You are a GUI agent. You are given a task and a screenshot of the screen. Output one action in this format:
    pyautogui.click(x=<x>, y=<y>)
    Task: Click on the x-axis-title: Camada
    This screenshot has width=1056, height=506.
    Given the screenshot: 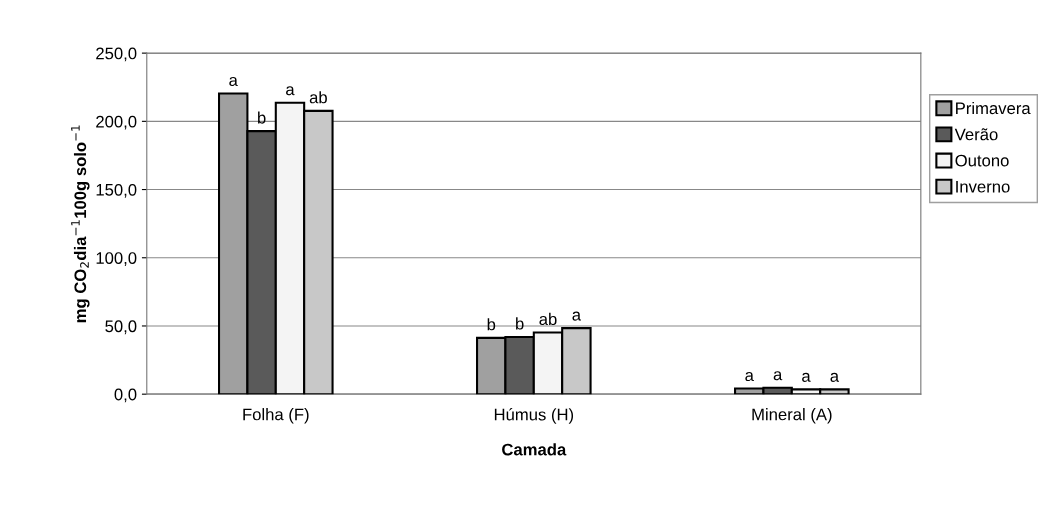 What is the action you would take?
    pyautogui.click(x=534, y=449)
    